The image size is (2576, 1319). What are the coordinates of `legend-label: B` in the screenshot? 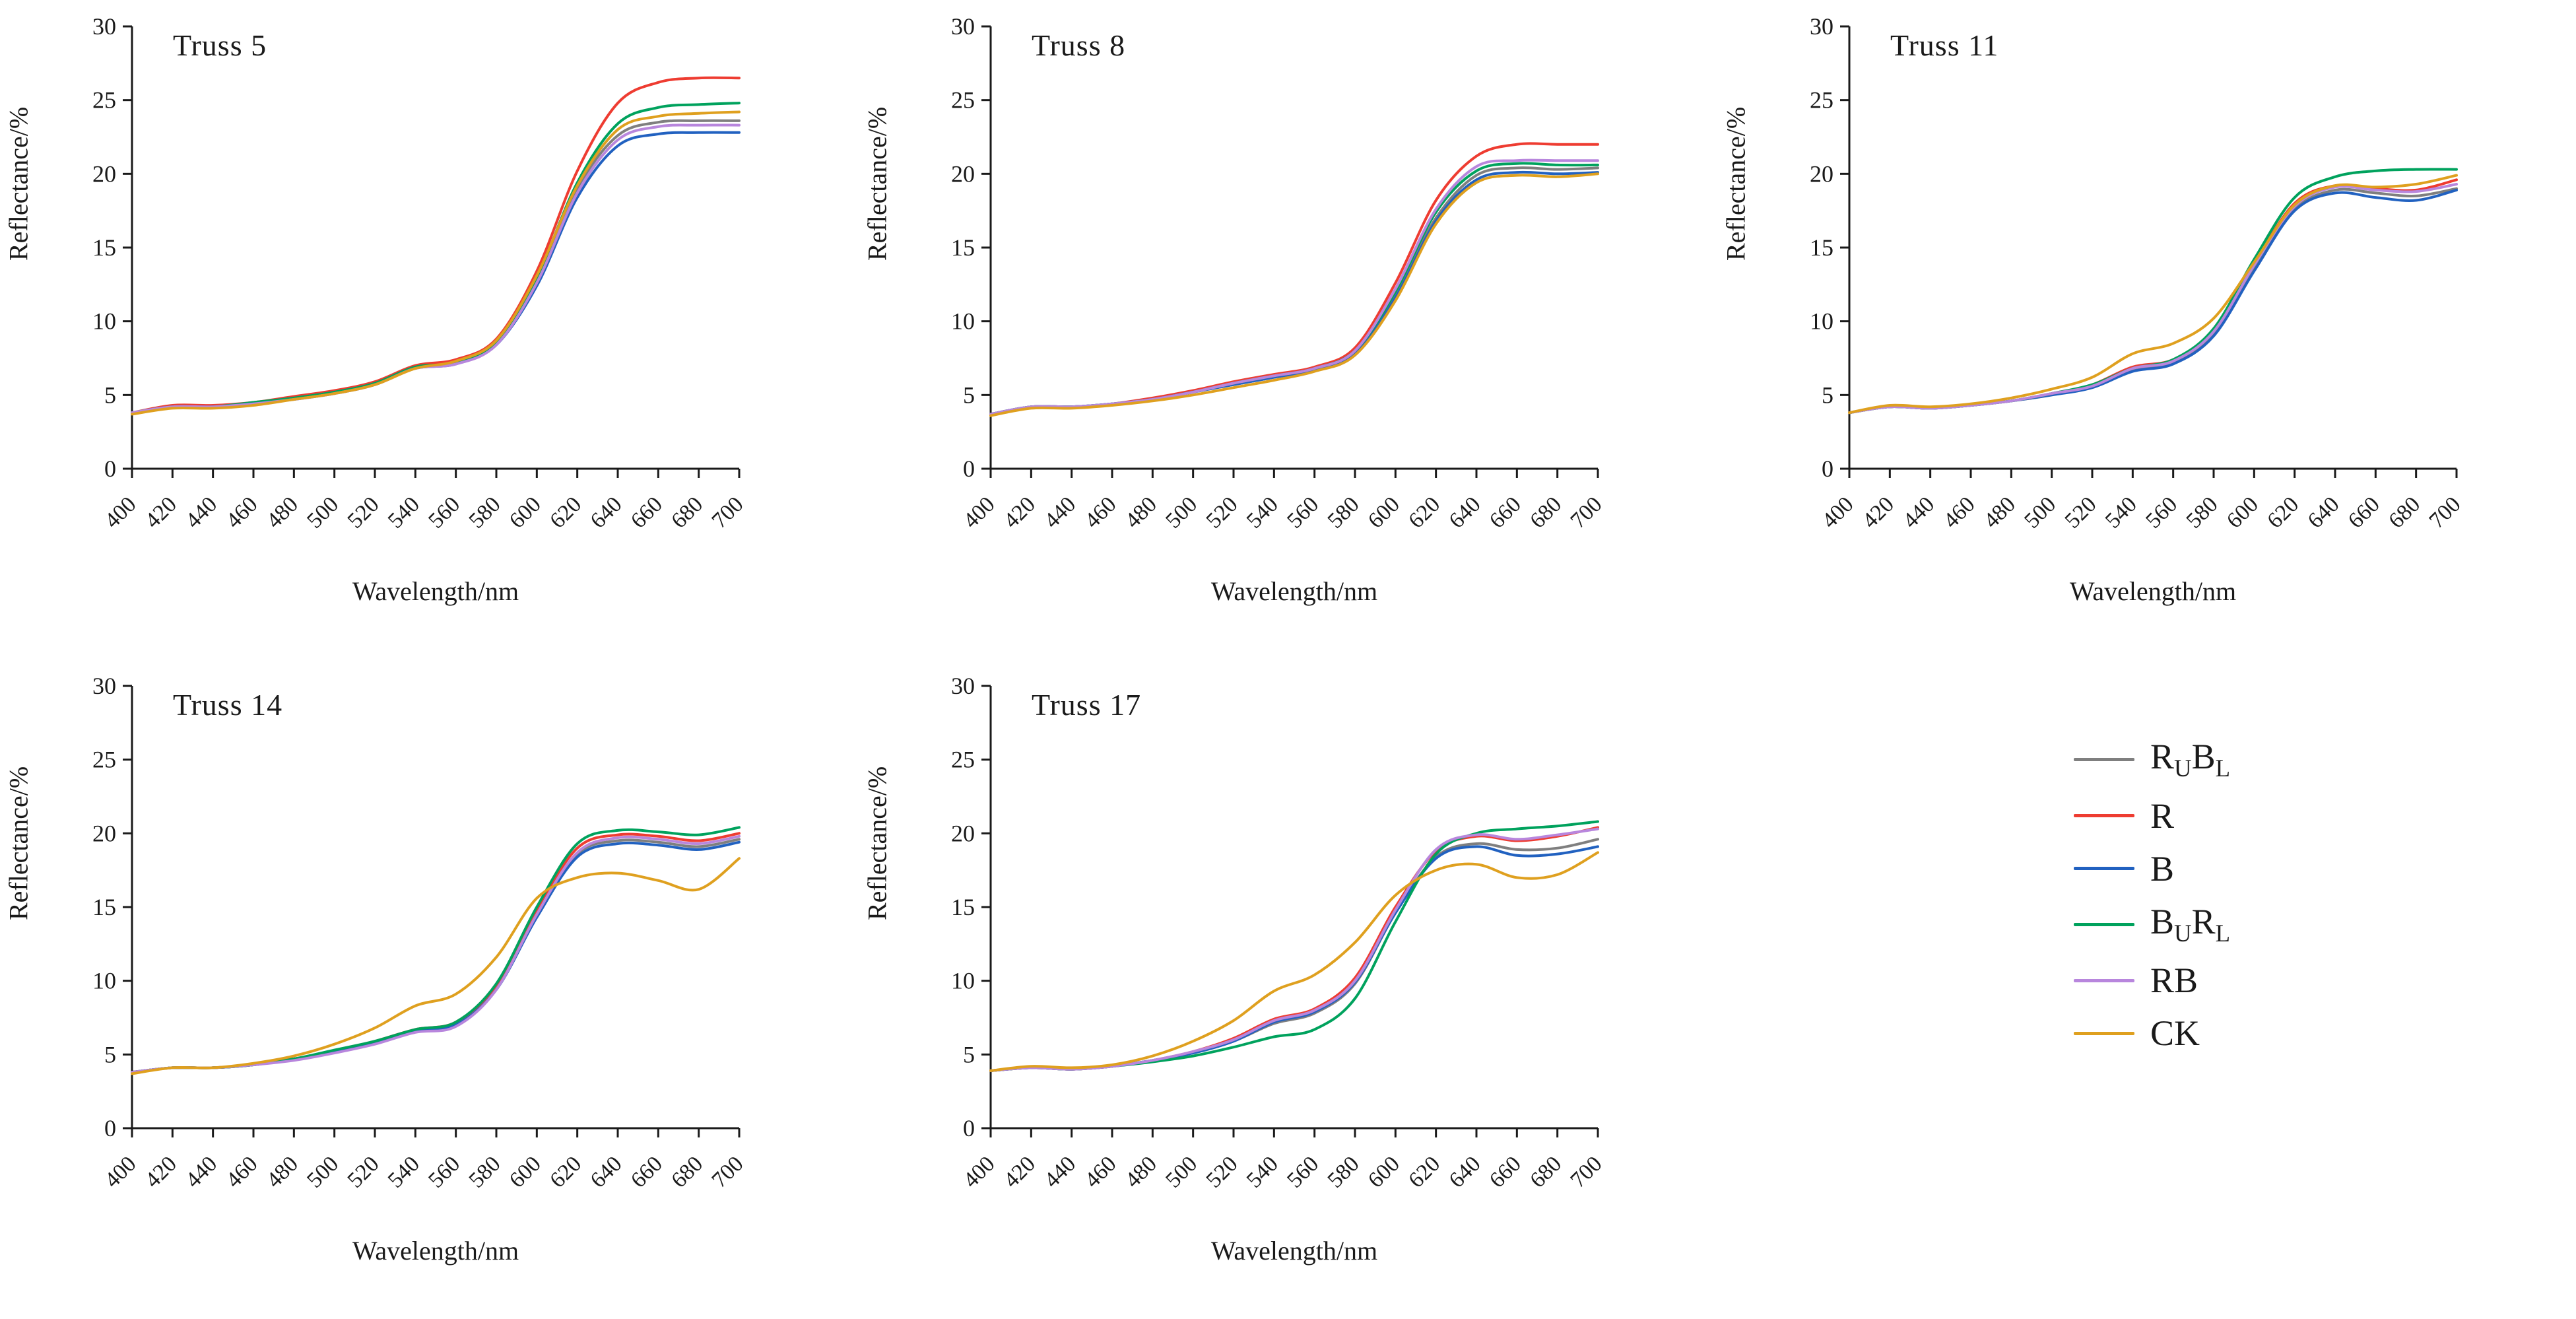 It's located at (2162, 868).